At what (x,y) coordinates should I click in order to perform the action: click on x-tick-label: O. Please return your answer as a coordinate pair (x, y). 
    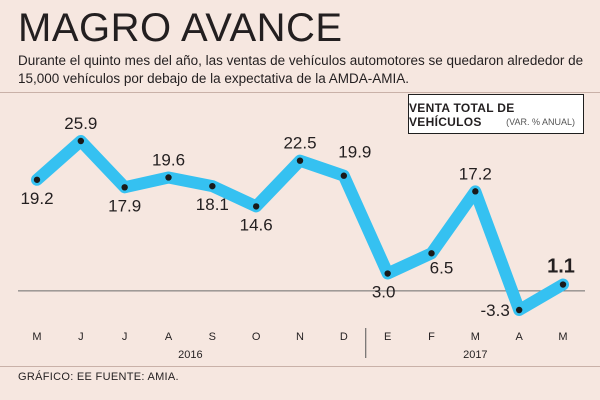
    Looking at the image, I should click on (256, 337).